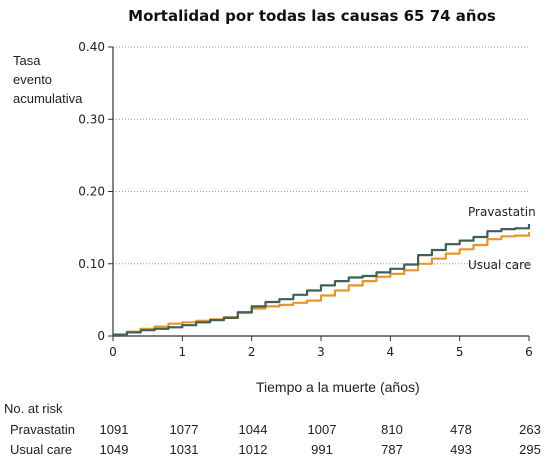 This screenshot has height=468, width=554. Describe the element at coordinates (338, 387) in the screenshot. I see `x-axis-label: Tiempo a la muerte (años)` at that location.